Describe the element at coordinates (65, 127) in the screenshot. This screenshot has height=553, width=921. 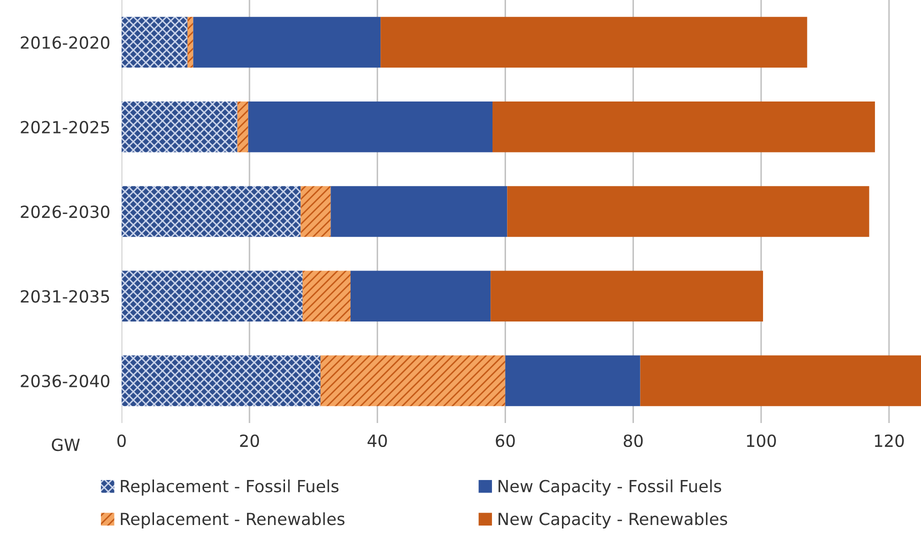
I see `y-tick-label: 2021-2025` at that location.